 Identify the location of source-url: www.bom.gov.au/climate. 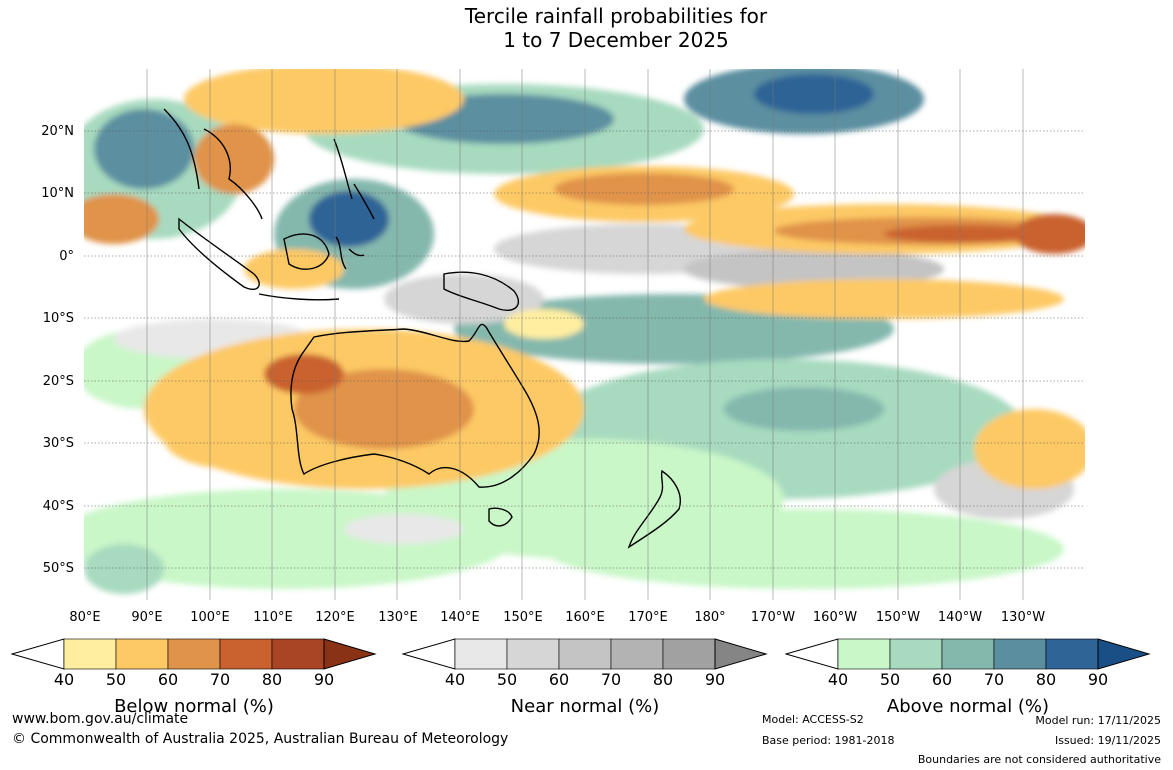
(100, 719).